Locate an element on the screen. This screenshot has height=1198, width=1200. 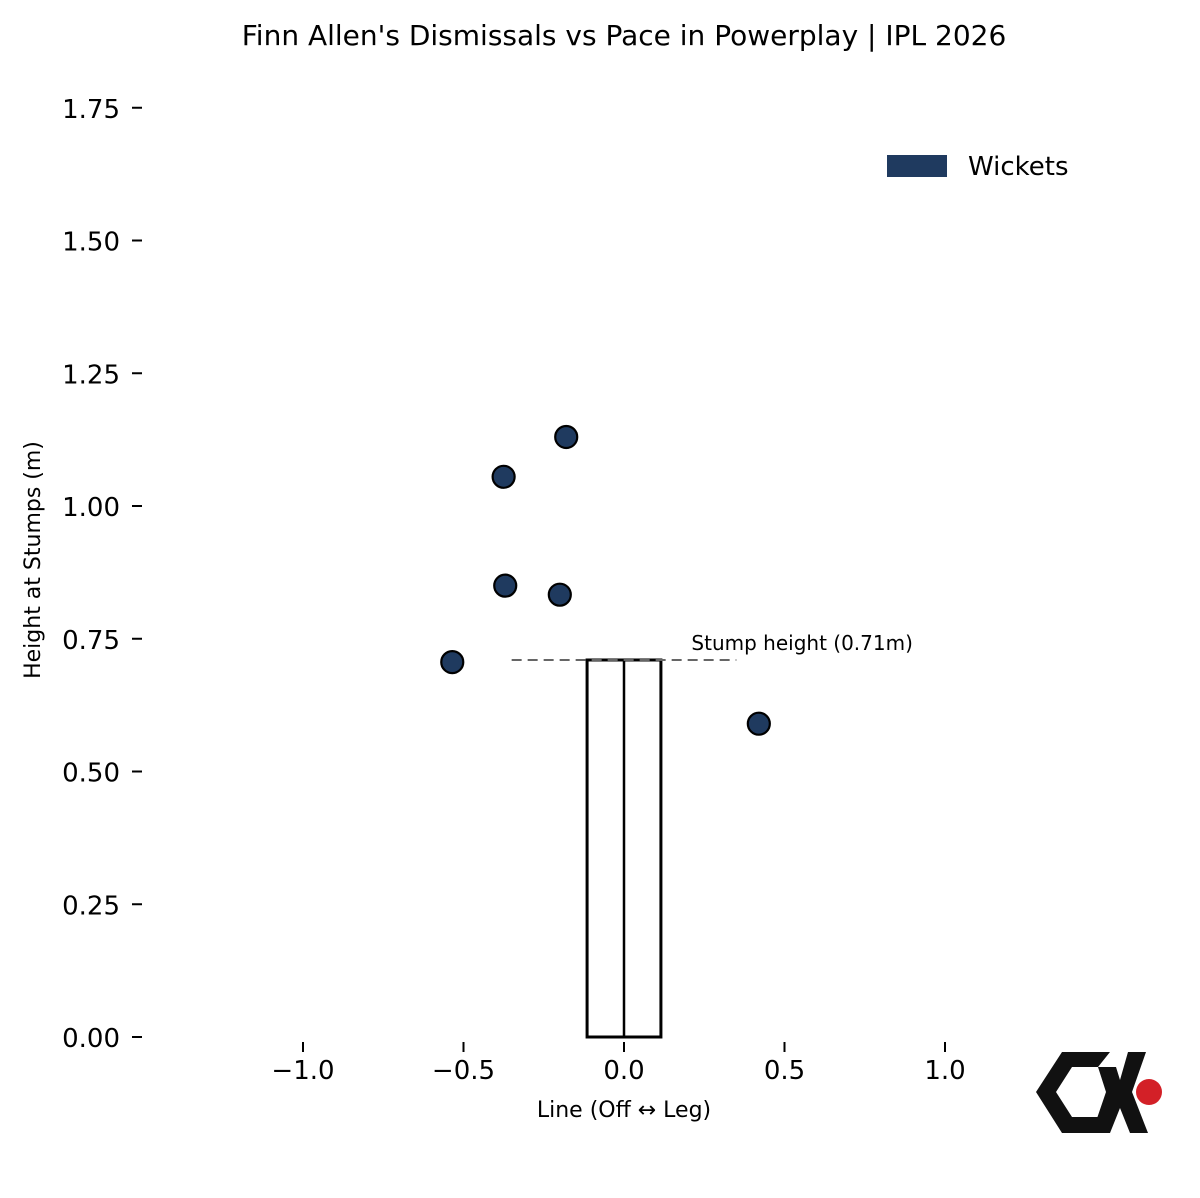
logo-dot-icon is located at coordinates (1149, 1092).